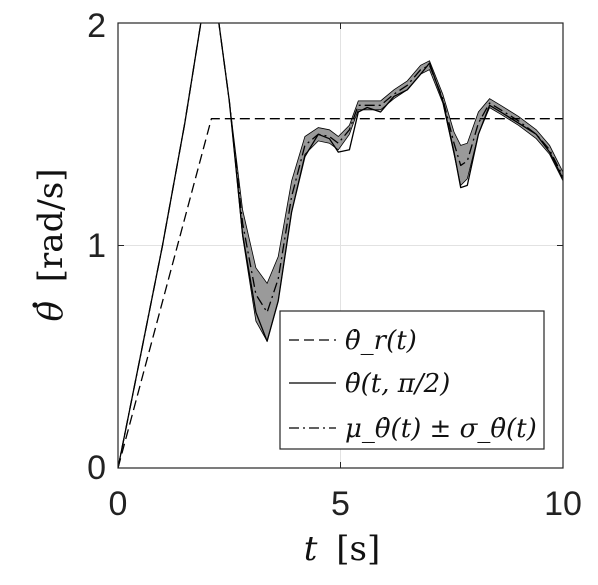  I want to click on x-axis-unit: [s], so click(358, 549).